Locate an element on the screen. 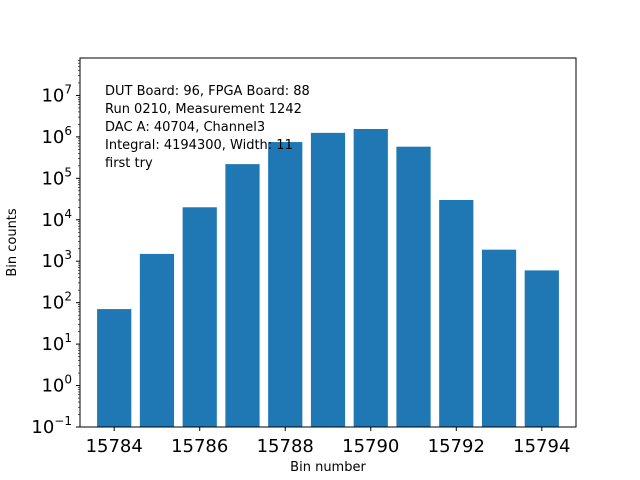 This screenshot has width=640, height=480. y-tick-label: 10⁷ is located at coordinates (56, 94).